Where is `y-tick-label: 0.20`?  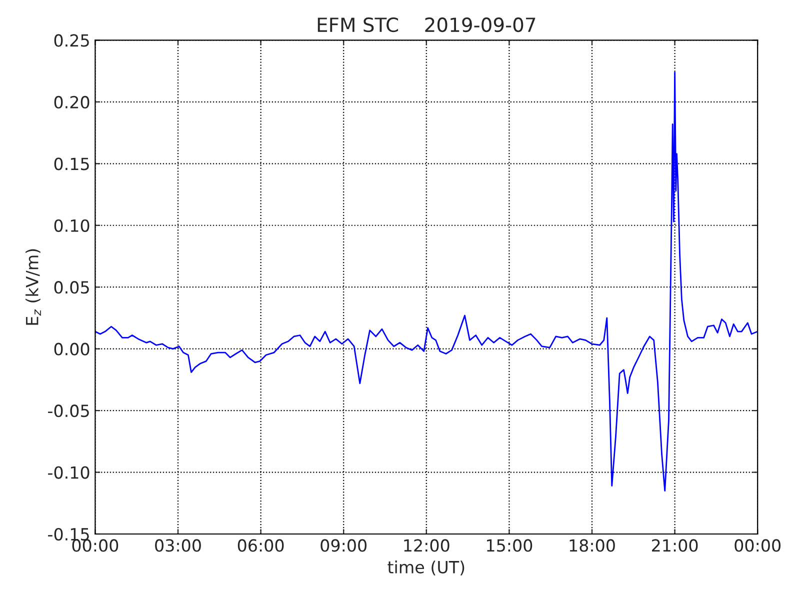
y-tick-label: 0.20 is located at coordinates (72, 102).